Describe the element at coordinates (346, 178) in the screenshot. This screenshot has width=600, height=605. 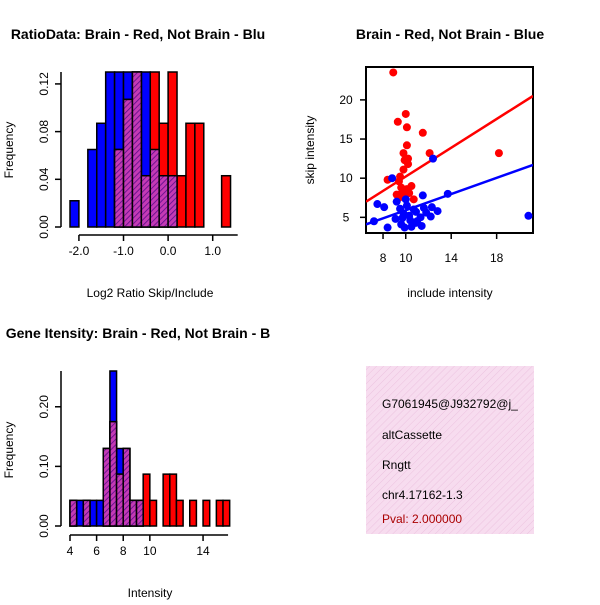
I see `scatter-y-tick-label: 10` at that location.